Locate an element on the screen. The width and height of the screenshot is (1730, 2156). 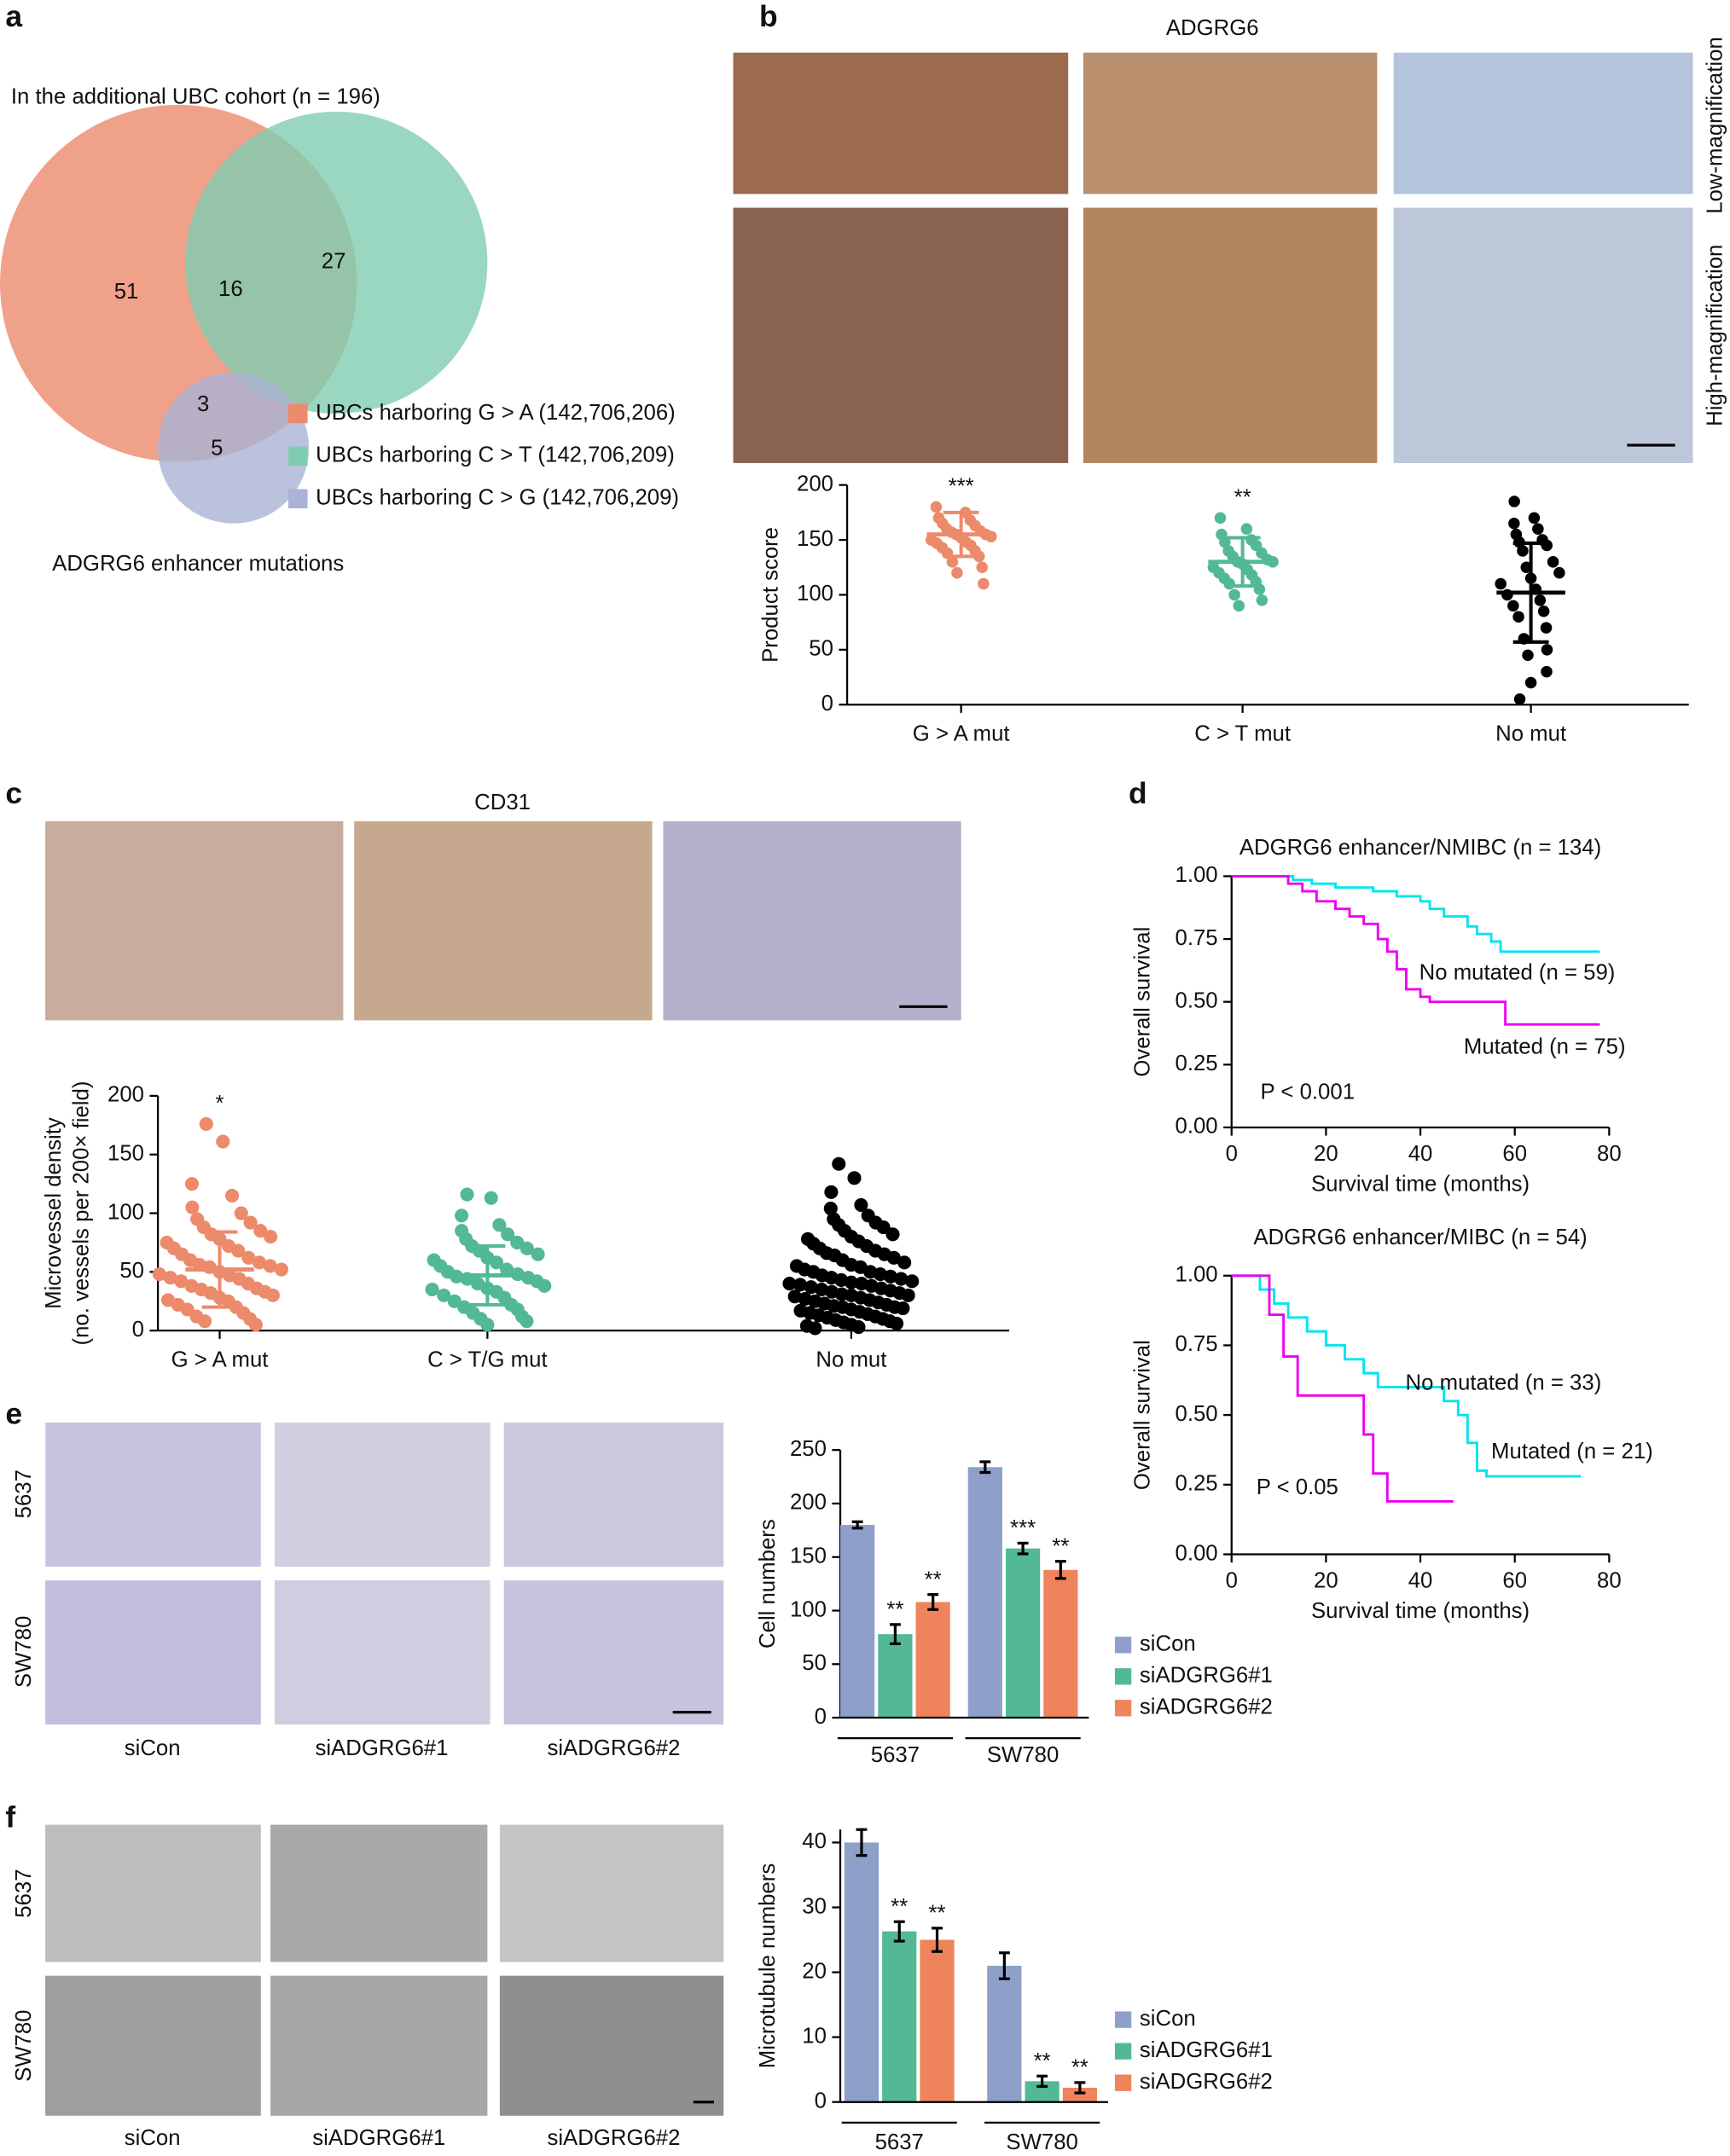
y-axis-label: Cell numbers is located at coordinates (768, 1584).